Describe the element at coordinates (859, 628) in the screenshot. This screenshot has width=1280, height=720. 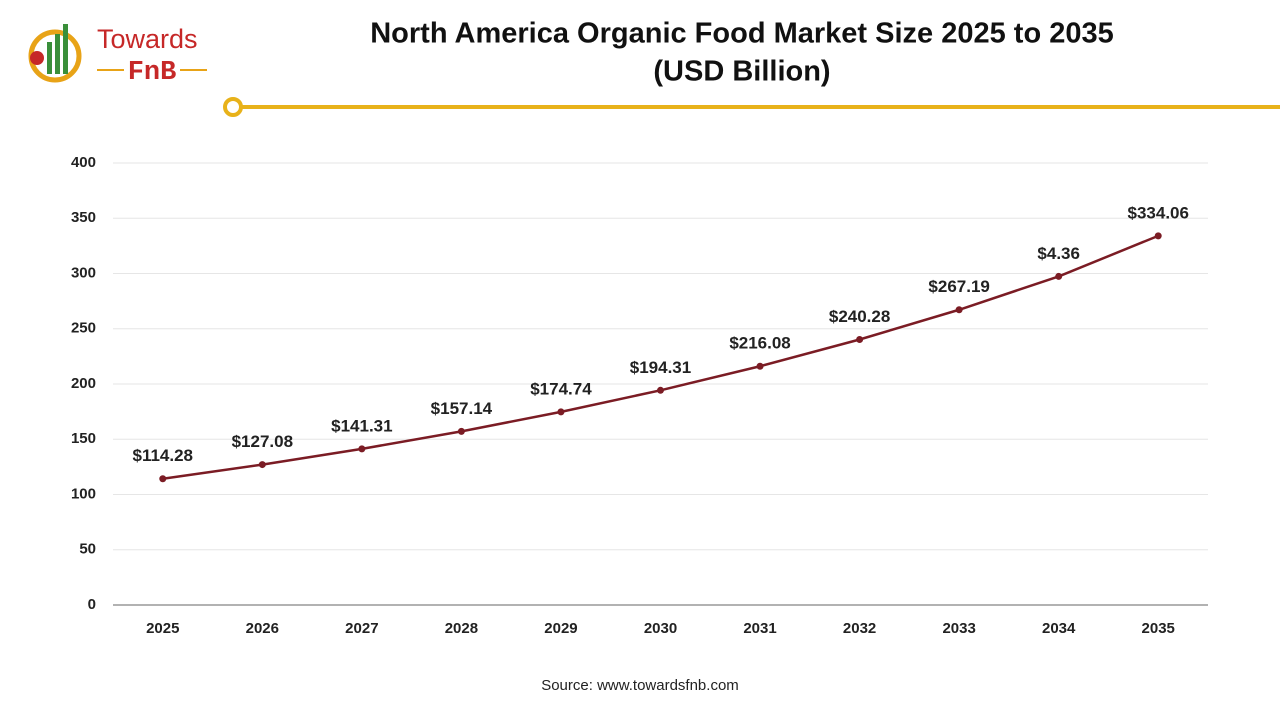
I see `x-tick-label: 2032` at that location.